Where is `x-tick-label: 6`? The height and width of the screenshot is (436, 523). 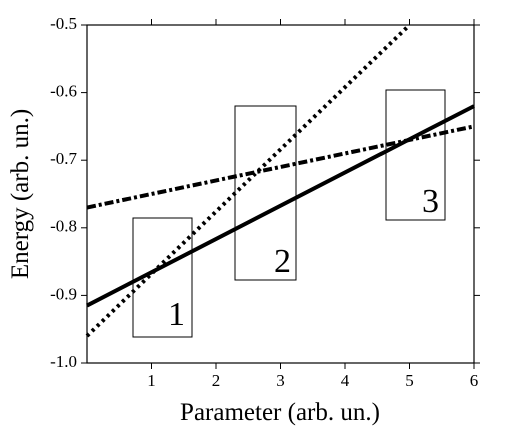 x-tick-label: 6 is located at coordinates (474, 380).